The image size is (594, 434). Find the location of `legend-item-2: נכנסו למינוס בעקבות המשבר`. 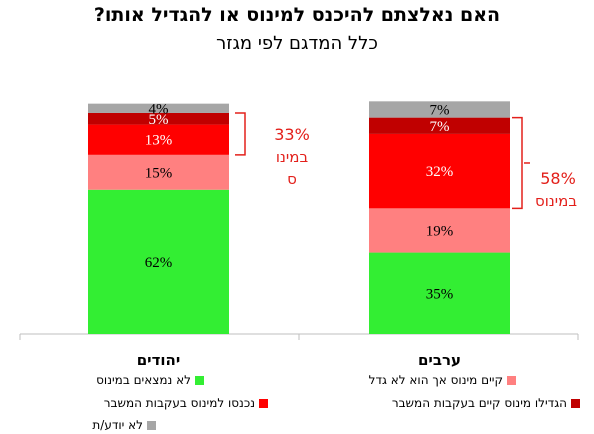

legend-item-2: נכנסו למינוס בעקבות המשבר is located at coordinates (186, 403).